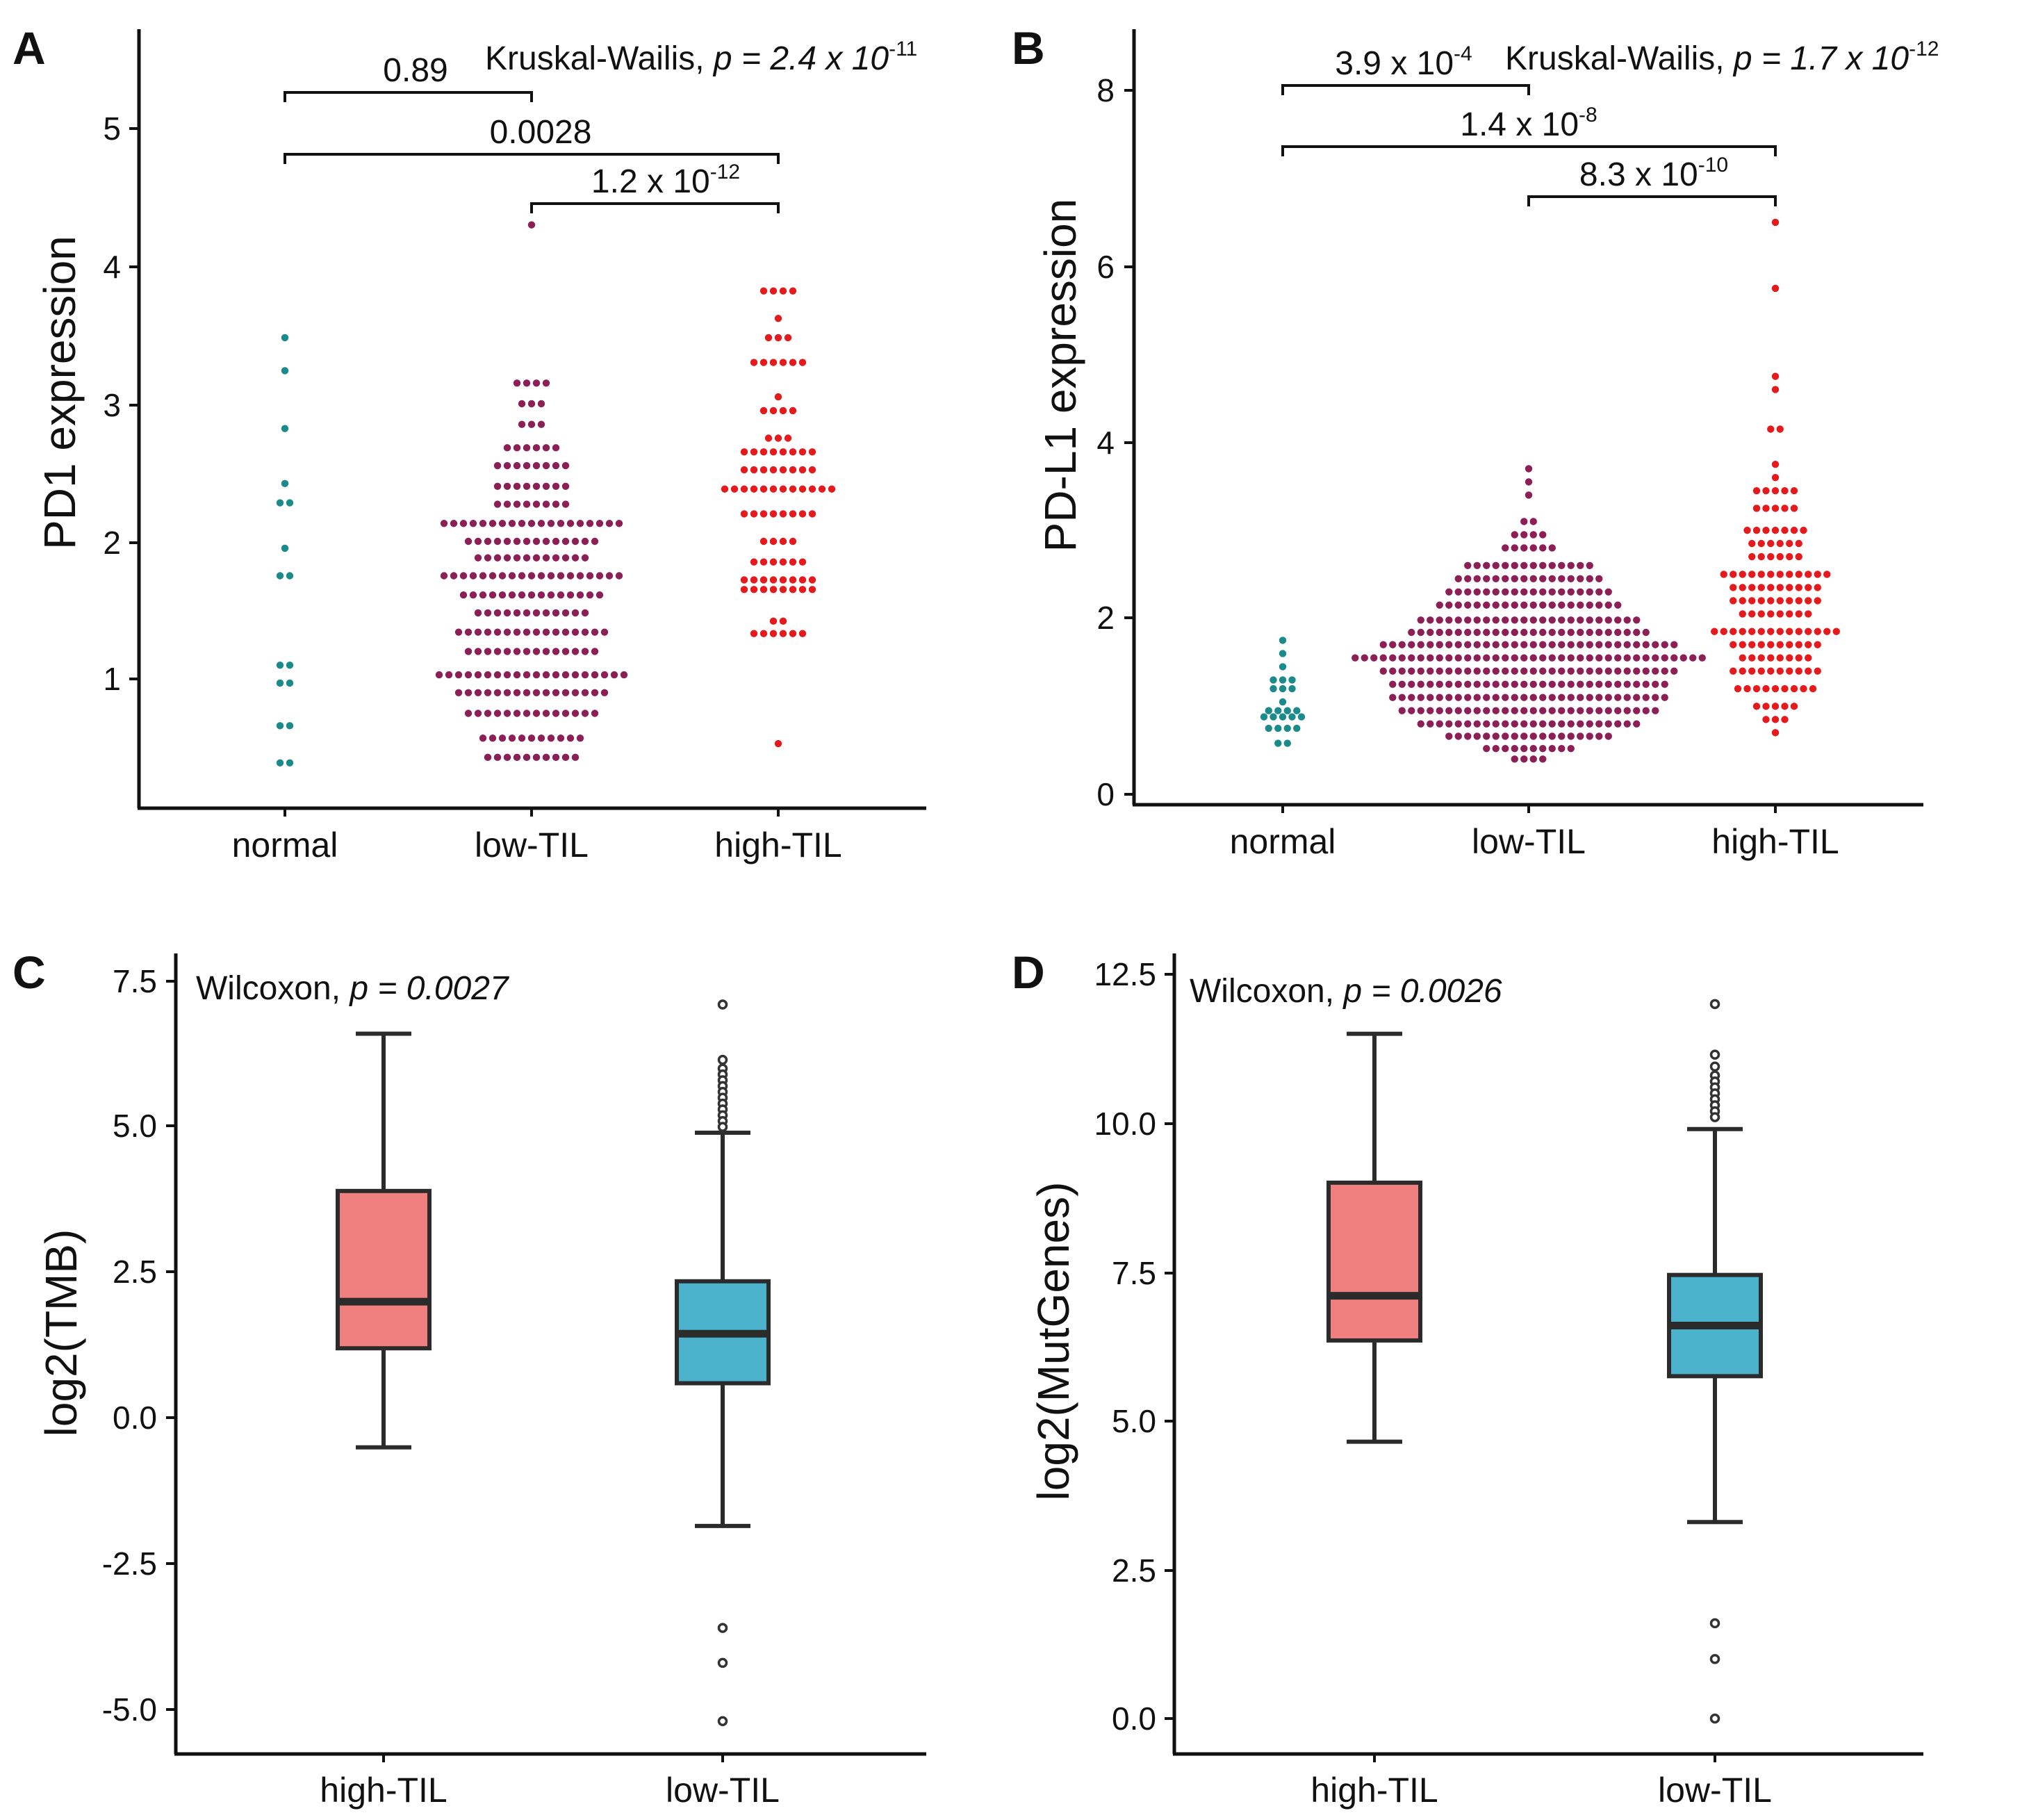 This screenshot has width=2029, height=1820. I want to click on panel-d-y-tick-label: 2.5, so click(1134, 1570).